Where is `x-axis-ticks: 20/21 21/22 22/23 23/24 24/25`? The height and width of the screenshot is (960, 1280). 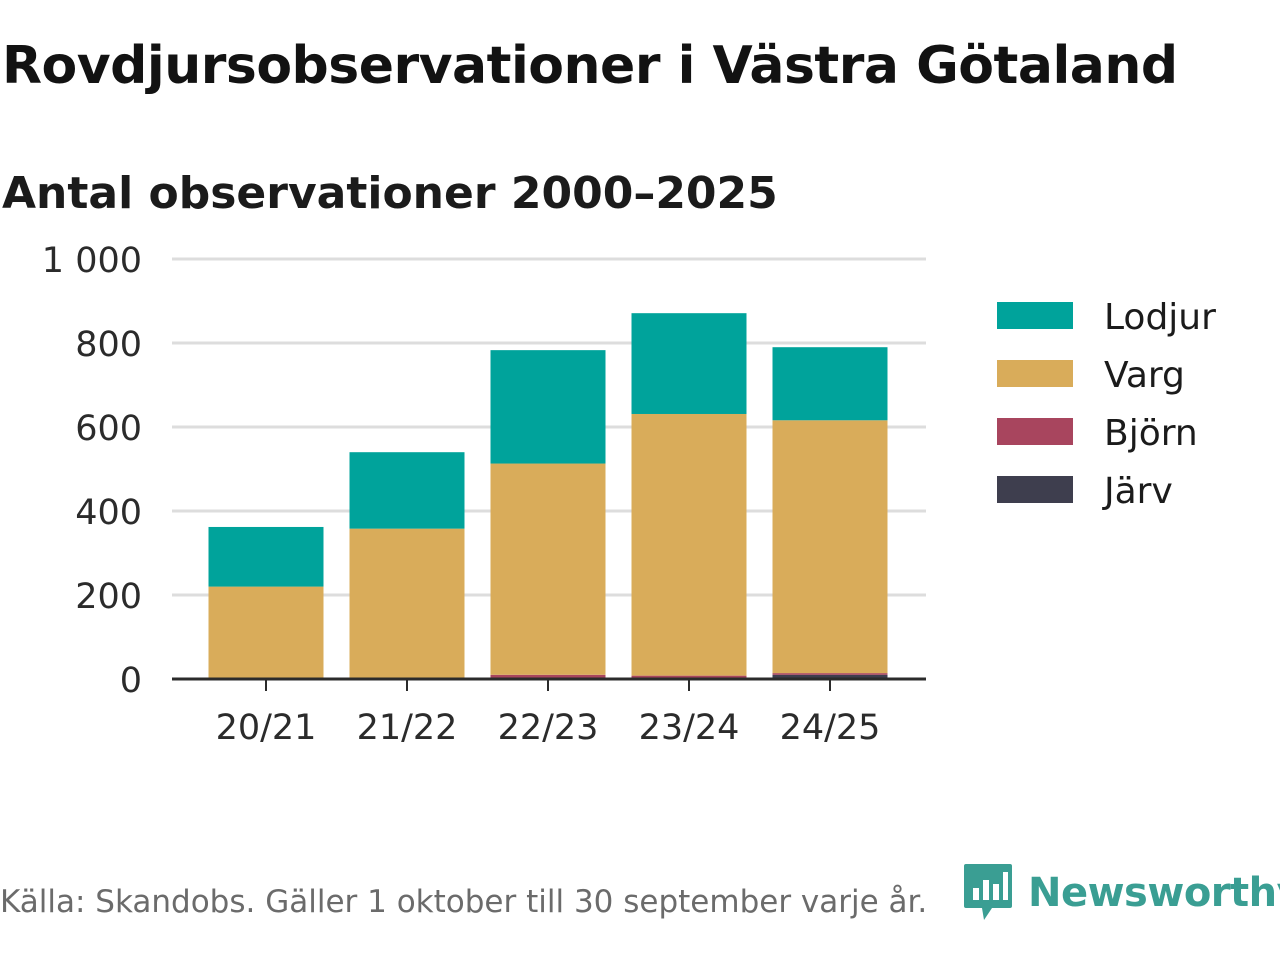
x-axis-ticks: 20/21 21/22 22/23 23/24 24/25 is located at coordinates (548, 713).